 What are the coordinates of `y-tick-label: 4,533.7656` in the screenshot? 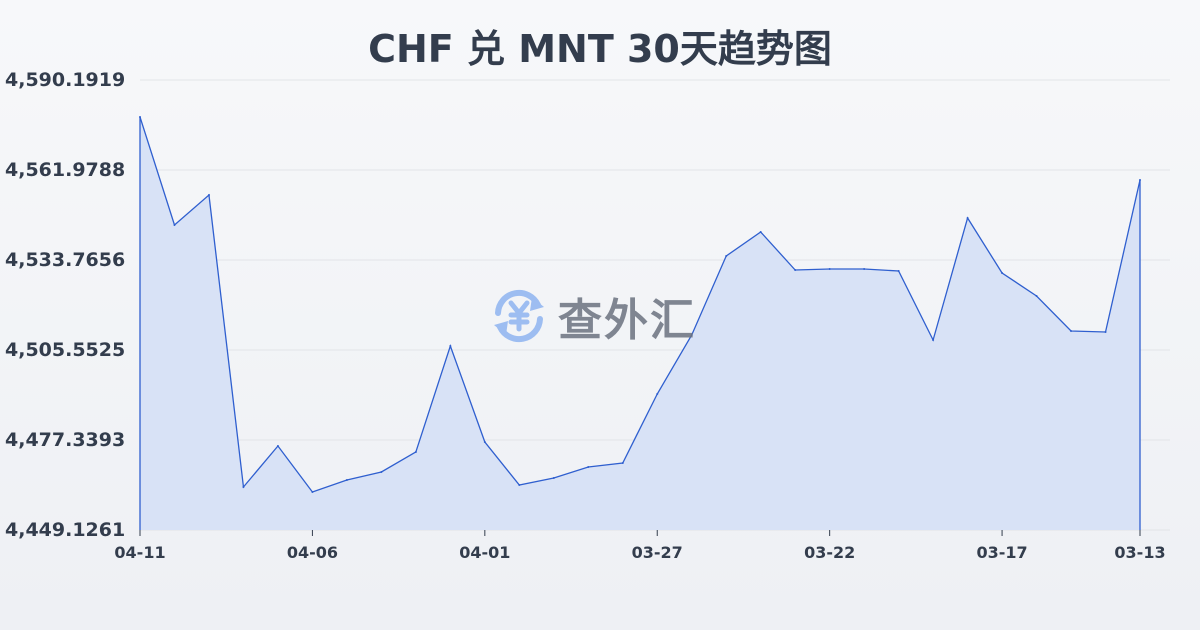 It's located at (65, 260).